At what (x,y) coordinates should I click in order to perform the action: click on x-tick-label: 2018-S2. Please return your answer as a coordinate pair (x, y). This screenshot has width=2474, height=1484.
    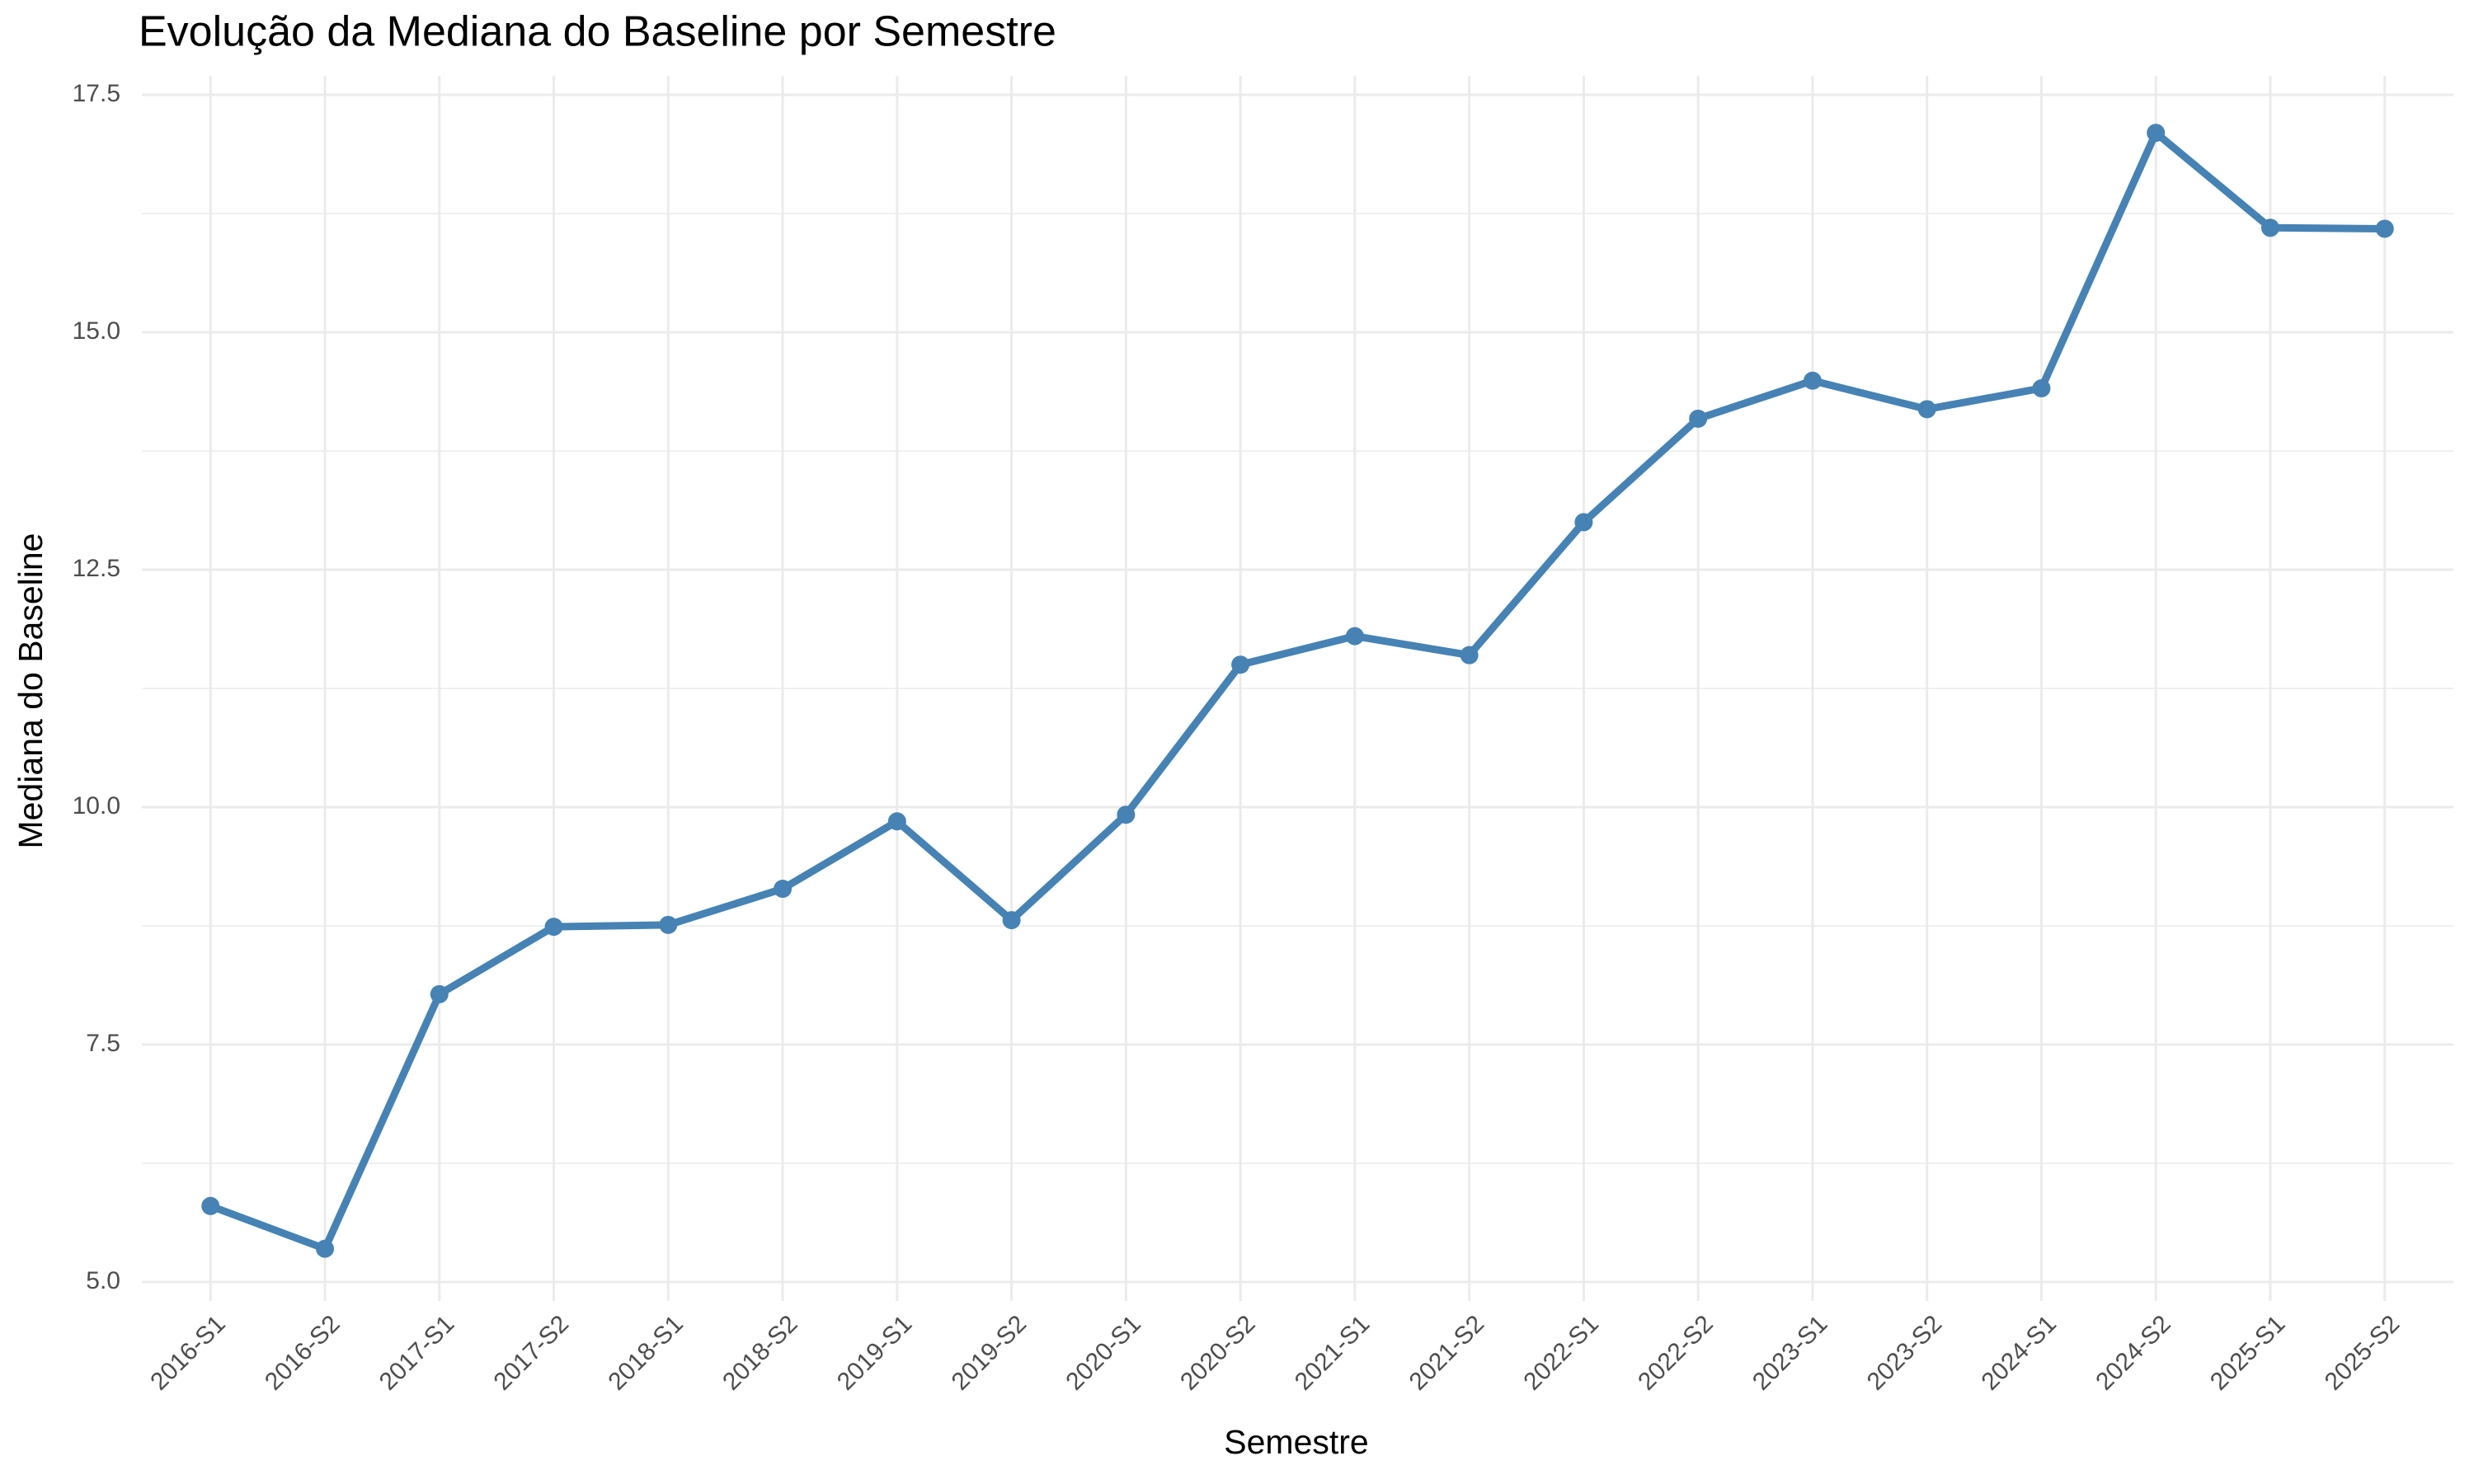
    Looking at the image, I should click on (760, 1353).